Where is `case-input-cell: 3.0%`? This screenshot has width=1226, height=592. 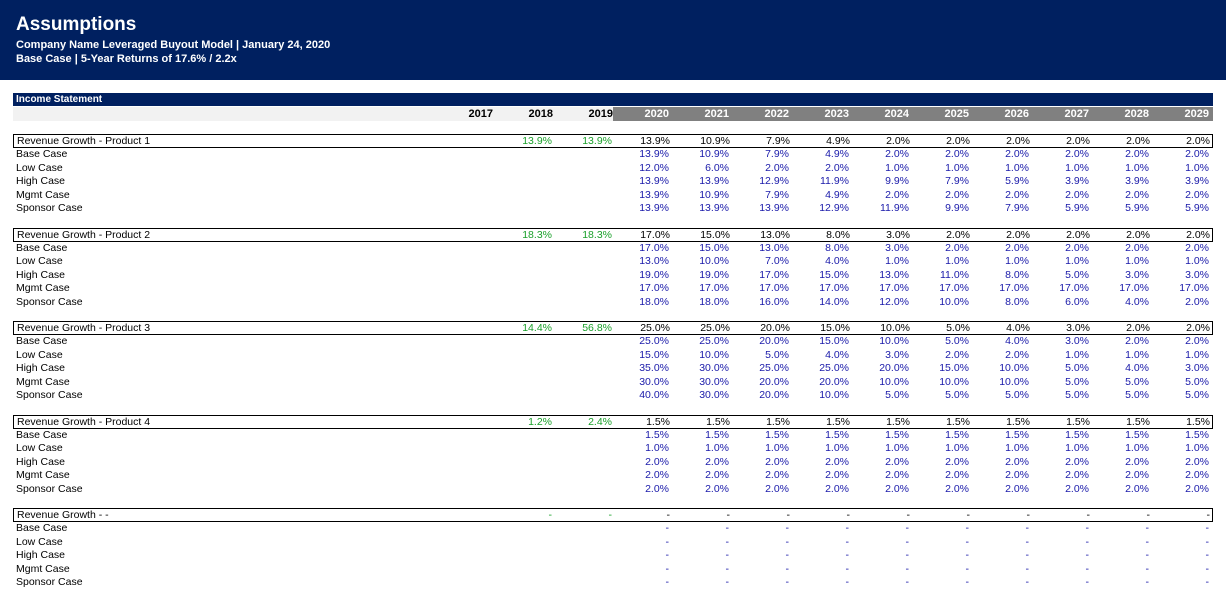
case-input-cell: 3.0% is located at coordinates (1137, 274).